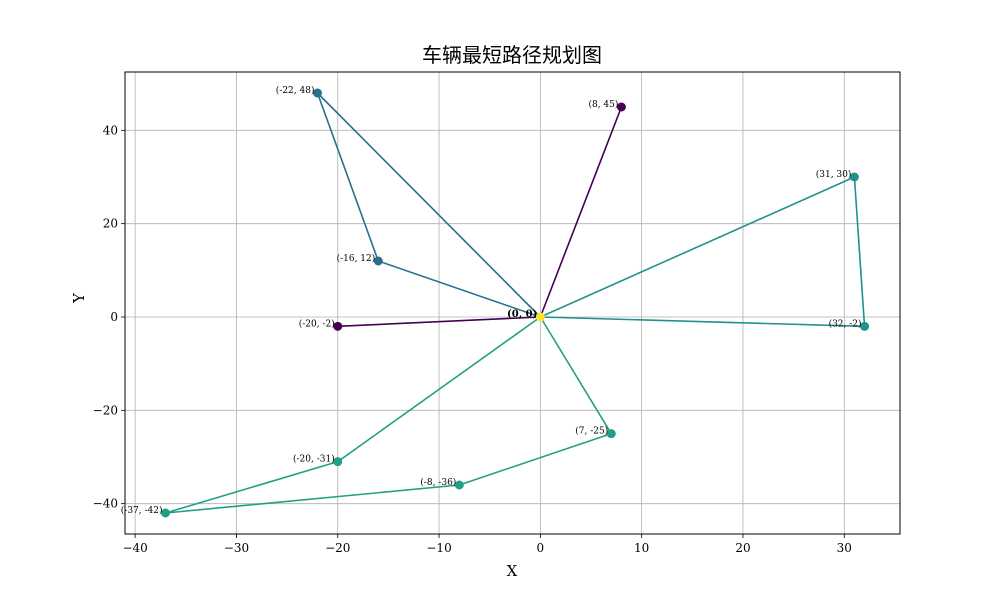  What do you see at coordinates (438, 548) in the screenshot?
I see `x-tick-label: −10` at bounding box center [438, 548].